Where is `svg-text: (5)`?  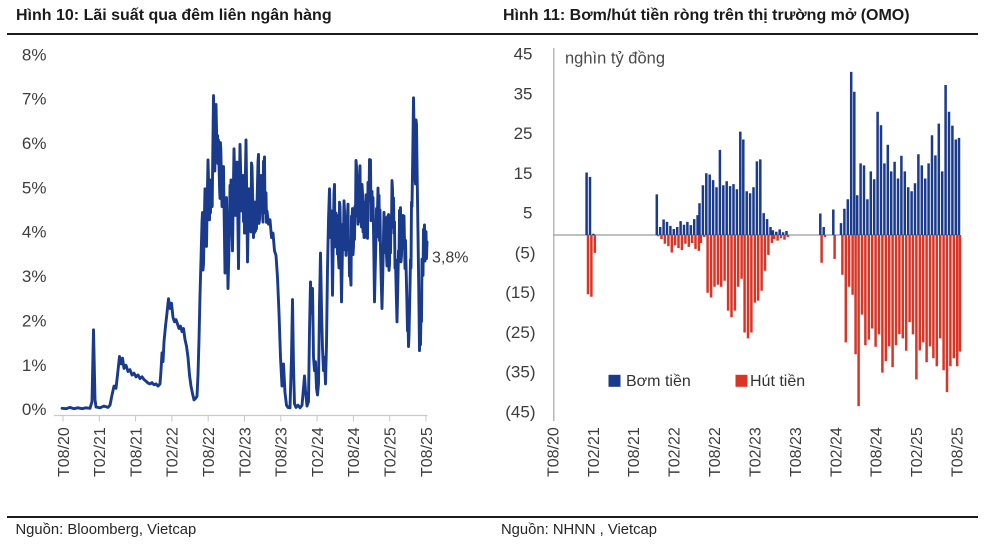 svg-text: (5) is located at coordinates (525, 252).